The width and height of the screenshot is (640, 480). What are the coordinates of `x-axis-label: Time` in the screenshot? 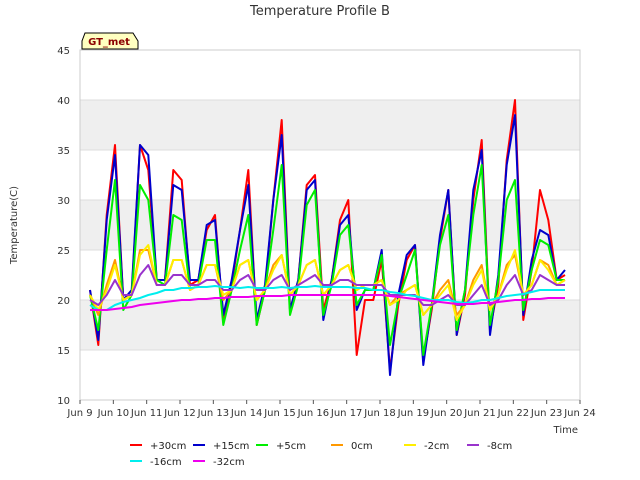 It's located at (565, 430).